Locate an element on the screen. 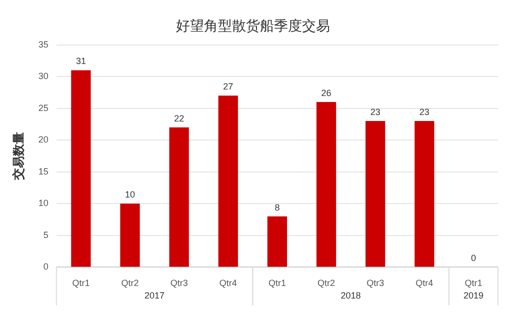  data-label: 27 is located at coordinates (228, 87).